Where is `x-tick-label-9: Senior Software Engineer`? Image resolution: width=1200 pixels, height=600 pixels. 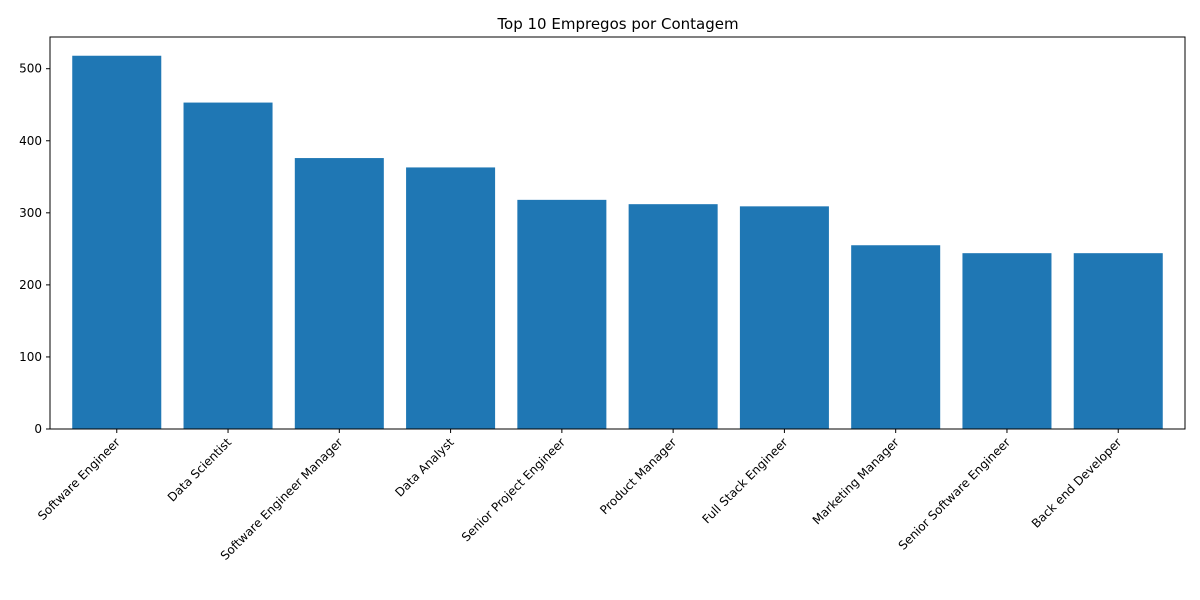 x-tick-label-9: Senior Software Engineer is located at coordinates (955, 494).